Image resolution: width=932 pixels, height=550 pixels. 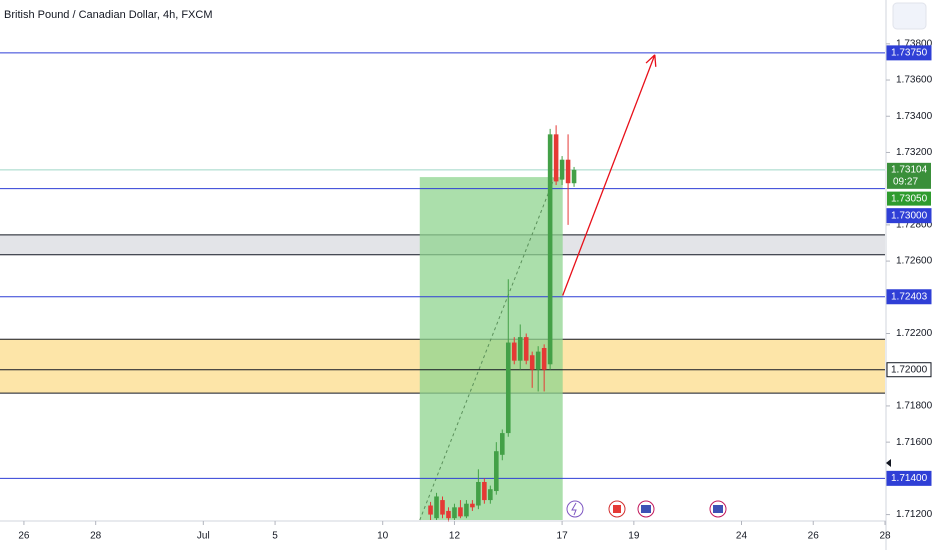 What do you see at coordinates (455, 536) in the screenshot?
I see `x-tick-label: 12` at bounding box center [455, 536].